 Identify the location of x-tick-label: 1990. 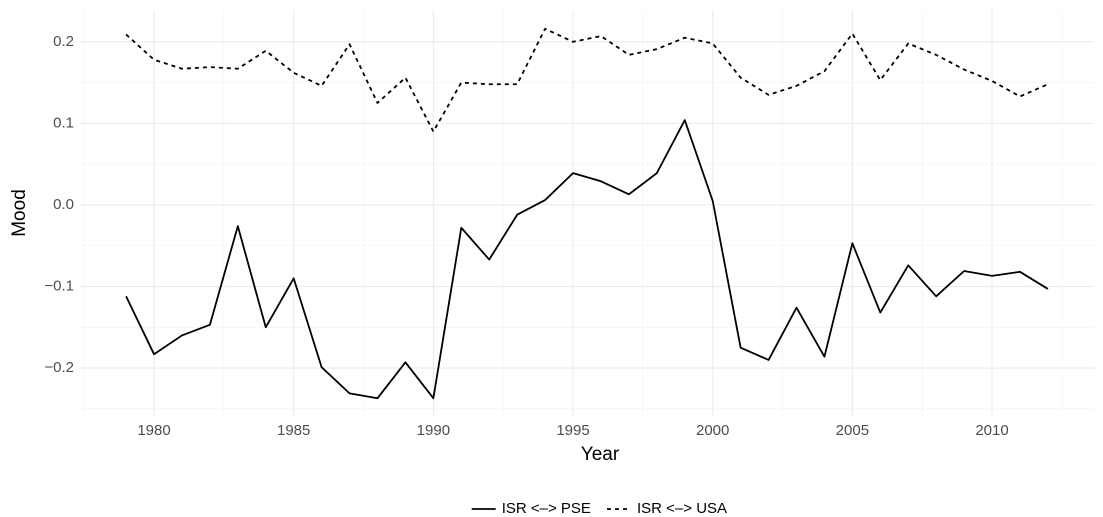
(433, 430).